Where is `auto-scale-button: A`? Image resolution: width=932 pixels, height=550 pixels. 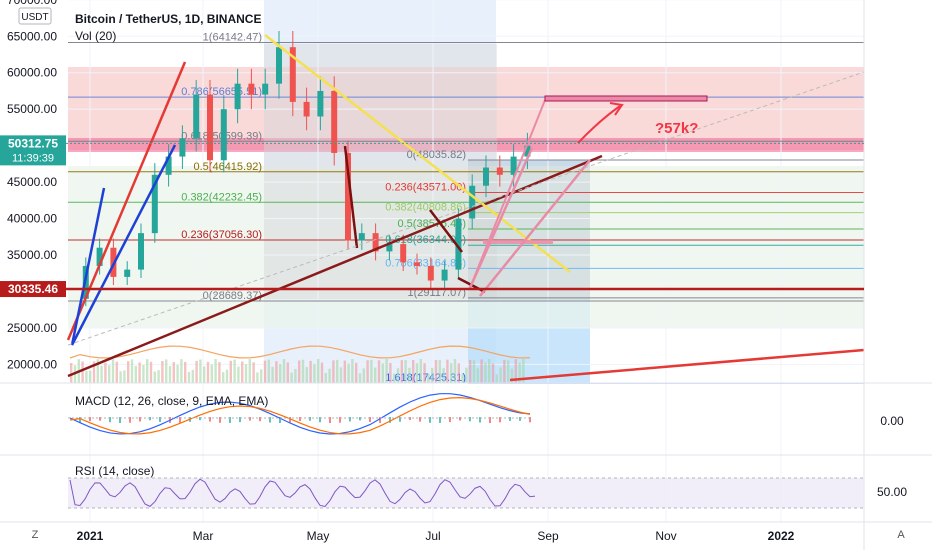 auto-scale-button: A is located at coordinates (901, 535).